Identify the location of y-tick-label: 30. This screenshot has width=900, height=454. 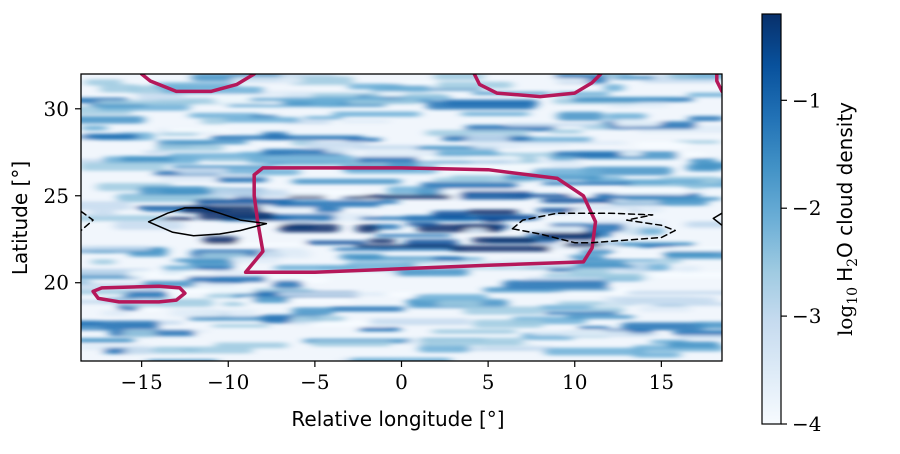
(56, 109).